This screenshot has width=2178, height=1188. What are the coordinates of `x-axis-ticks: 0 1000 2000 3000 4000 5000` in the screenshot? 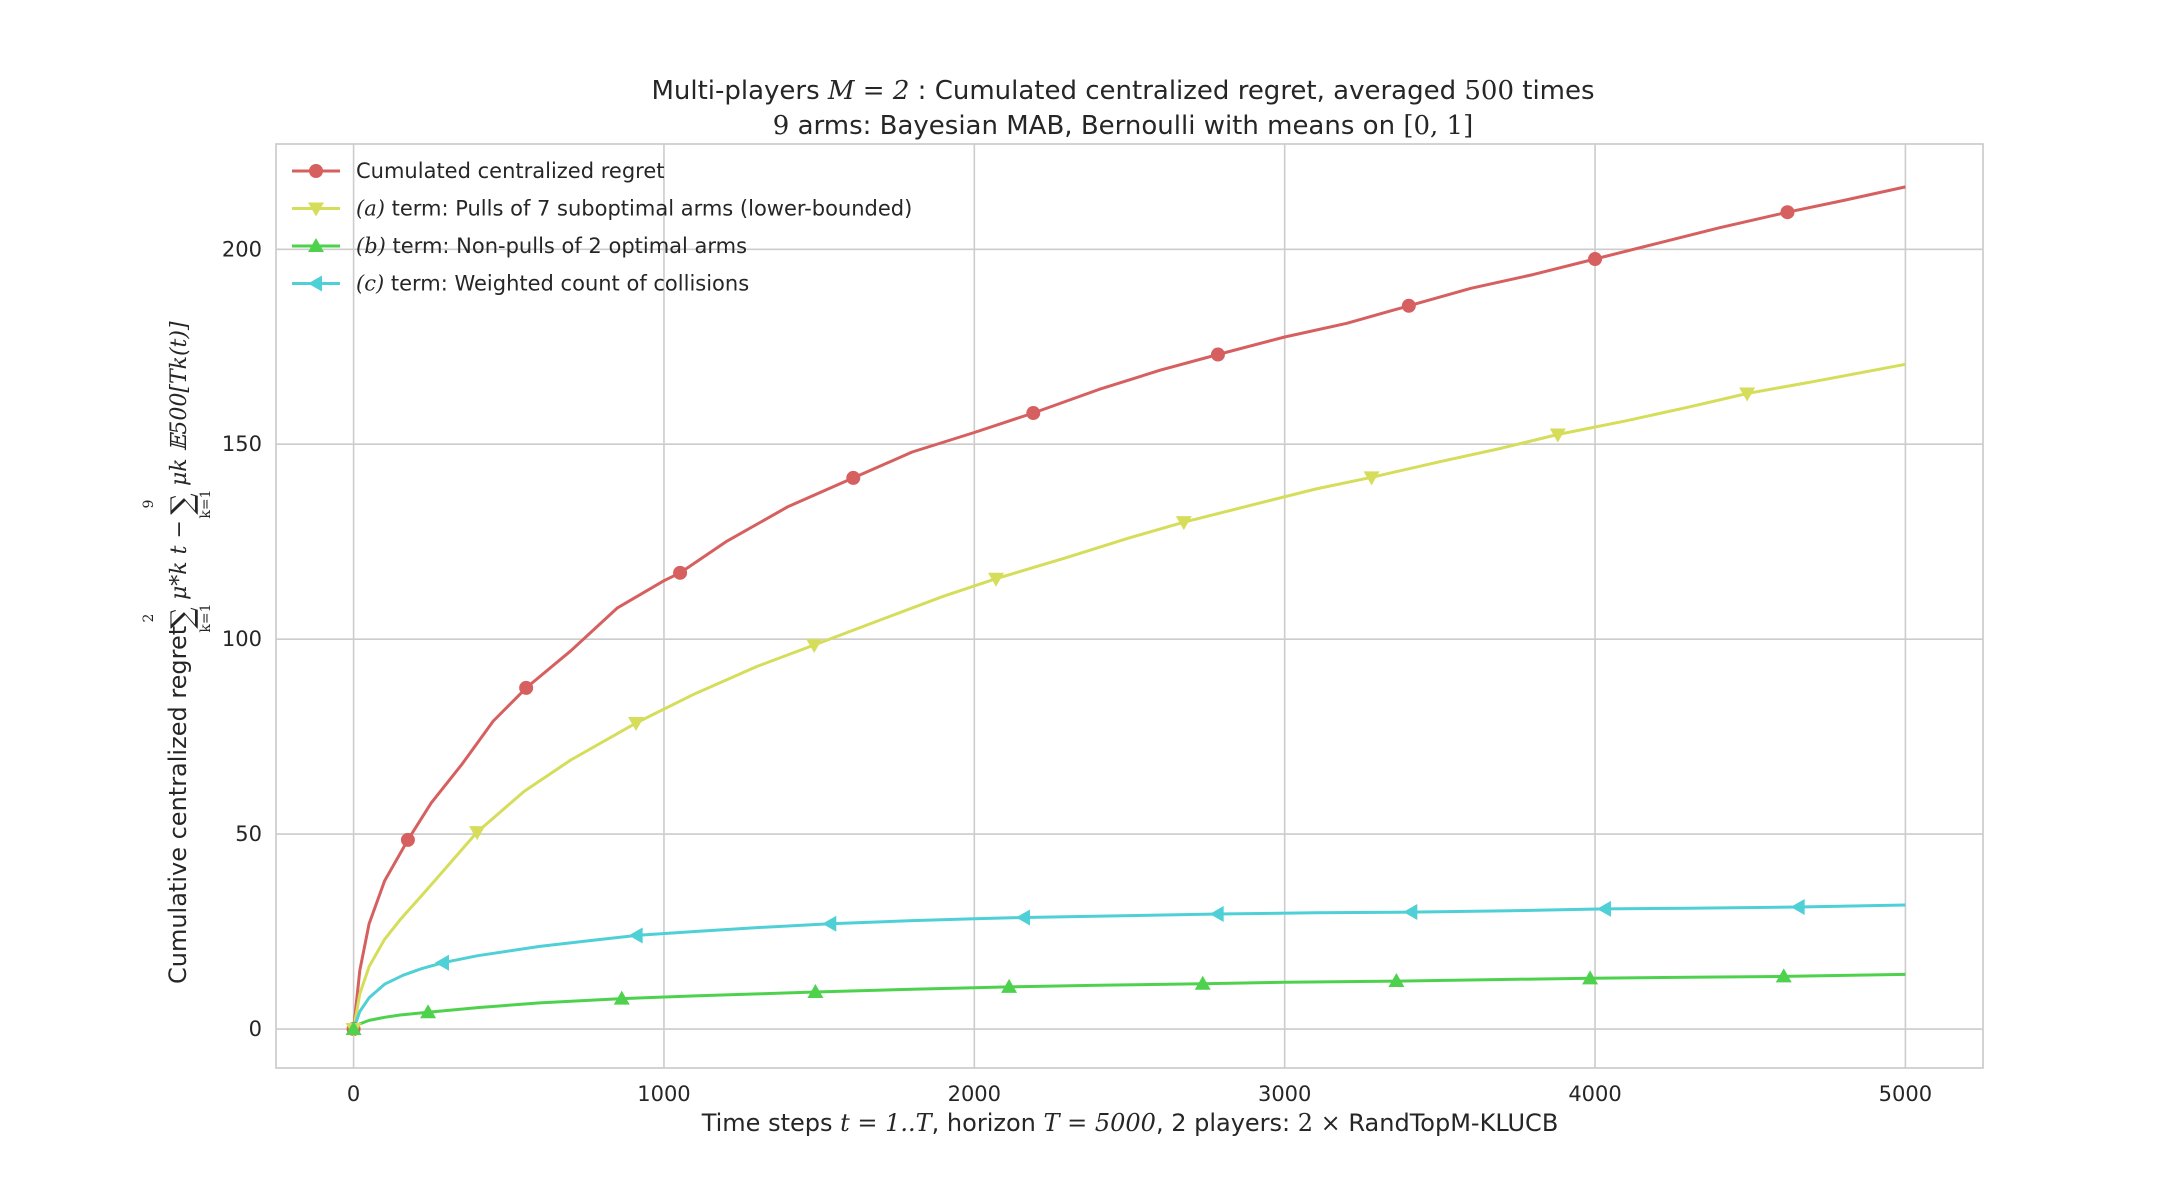 It's located at (1139, 1094).